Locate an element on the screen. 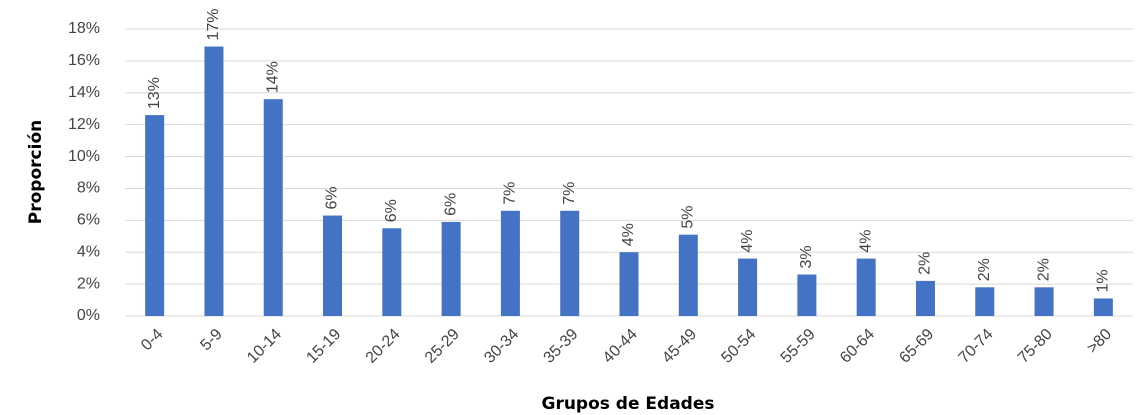 The width and height of the screenshot is (1140, 415). x-tick-label: 40-44 is located at coordinates (620, 346).